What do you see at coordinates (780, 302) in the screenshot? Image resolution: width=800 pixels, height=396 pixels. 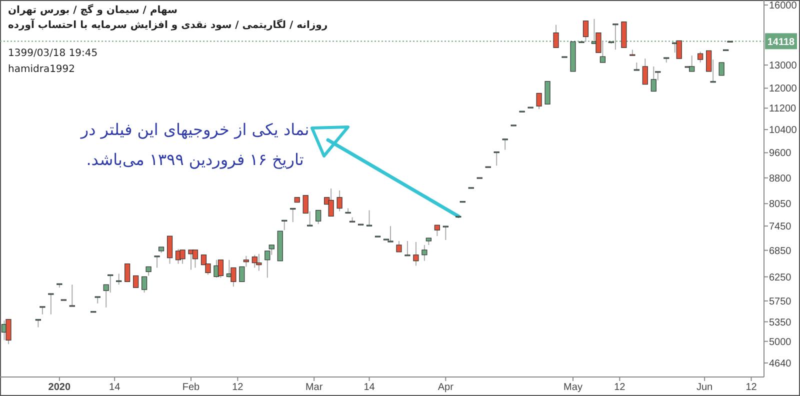 I see `y-tick-label: 5750` at bounding box center [780, 302].